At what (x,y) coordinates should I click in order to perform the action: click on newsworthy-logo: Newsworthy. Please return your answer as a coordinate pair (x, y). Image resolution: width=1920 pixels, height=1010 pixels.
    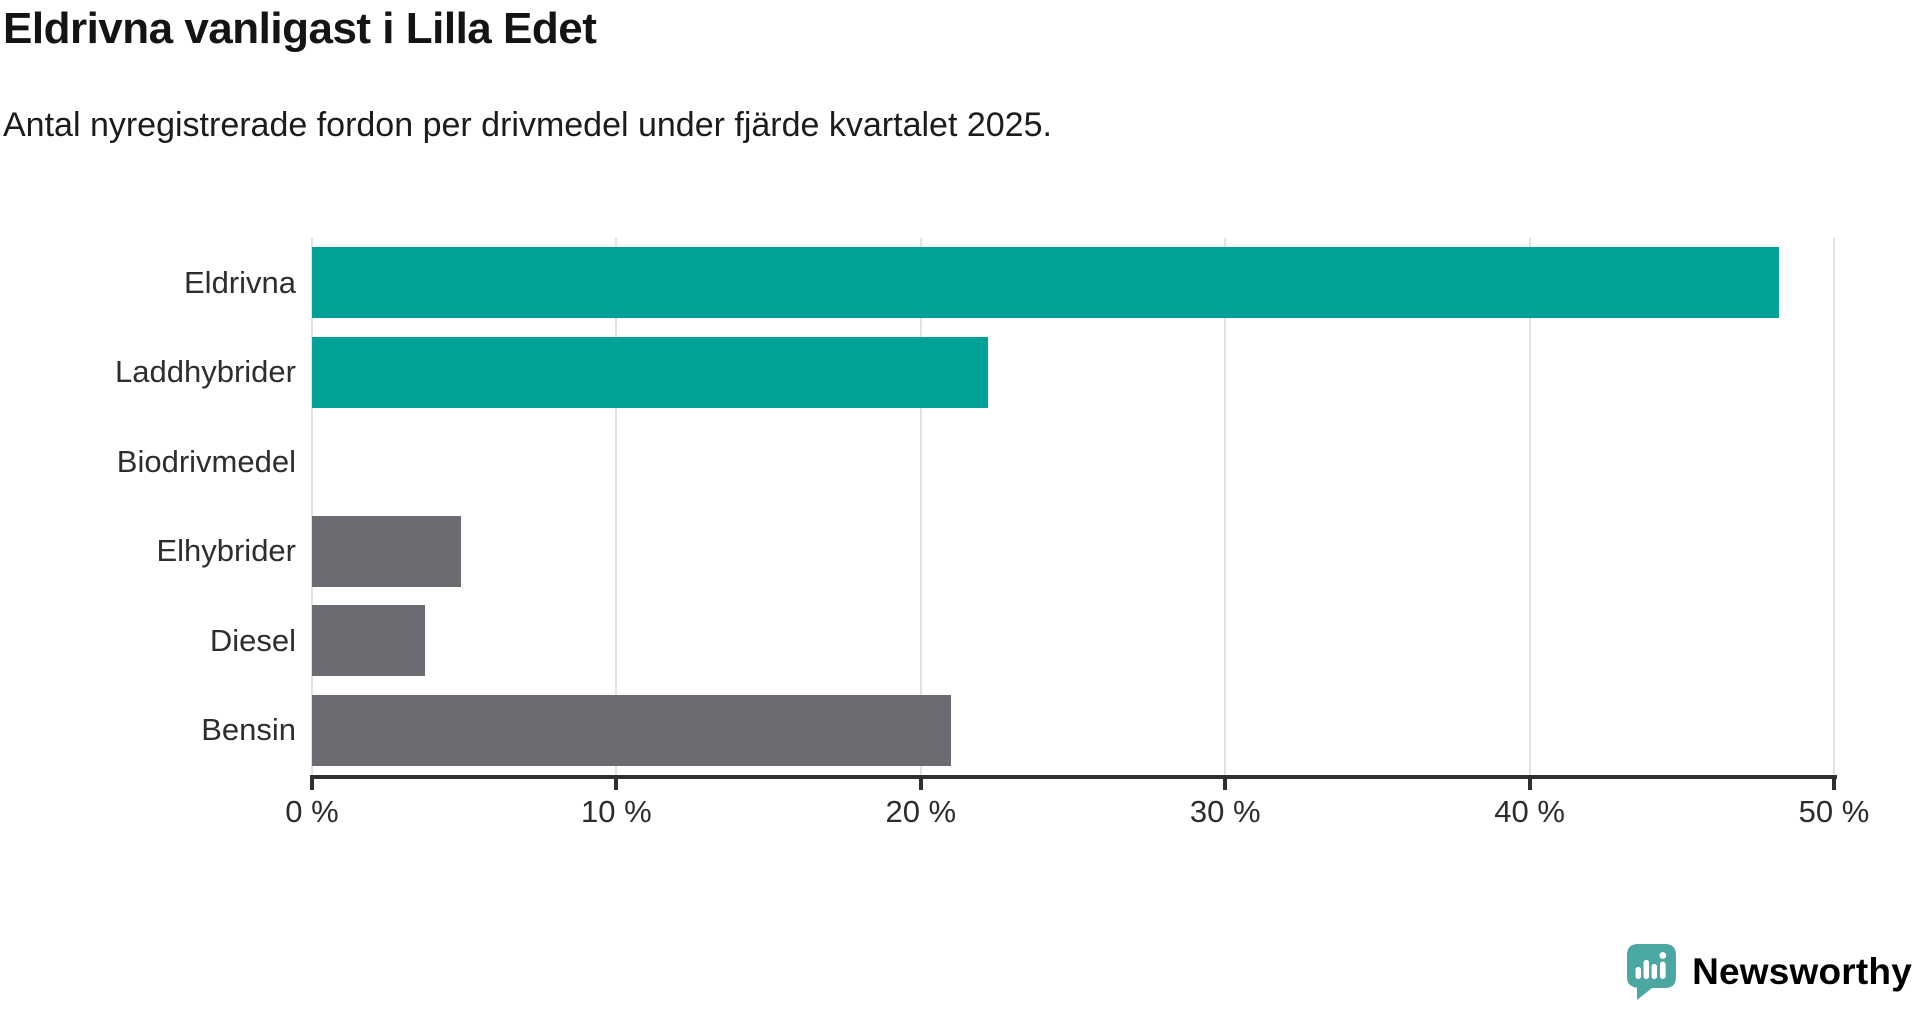
    Looking at the image, I should click on (1769, 972).